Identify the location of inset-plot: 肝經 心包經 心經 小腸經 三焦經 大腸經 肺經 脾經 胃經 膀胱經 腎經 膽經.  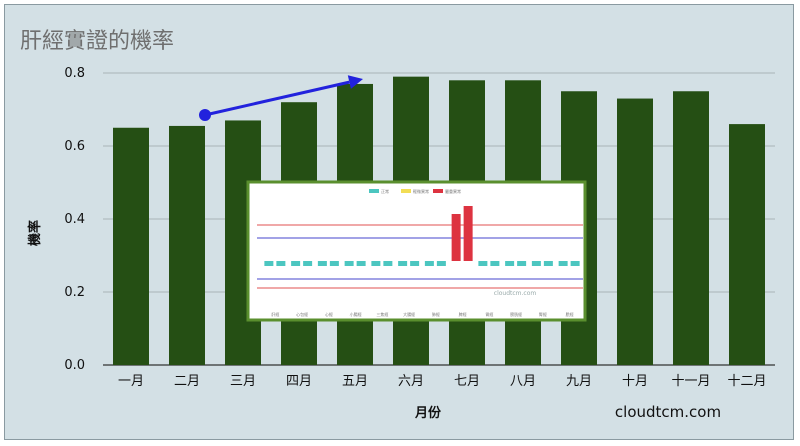
(420, 261).